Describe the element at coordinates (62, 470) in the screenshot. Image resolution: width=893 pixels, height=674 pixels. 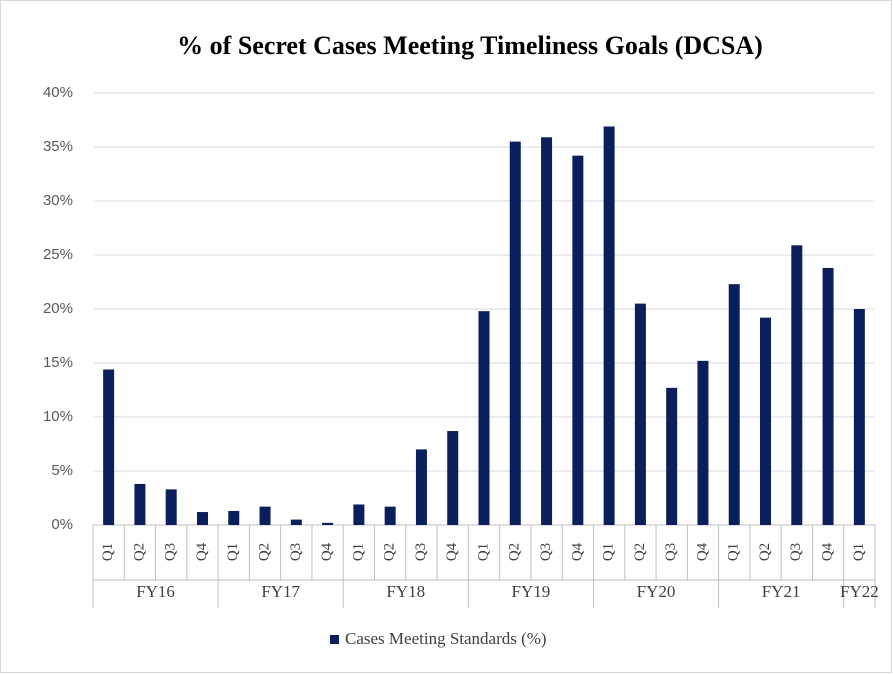
I see `y-tick-label: 5%` at that location.